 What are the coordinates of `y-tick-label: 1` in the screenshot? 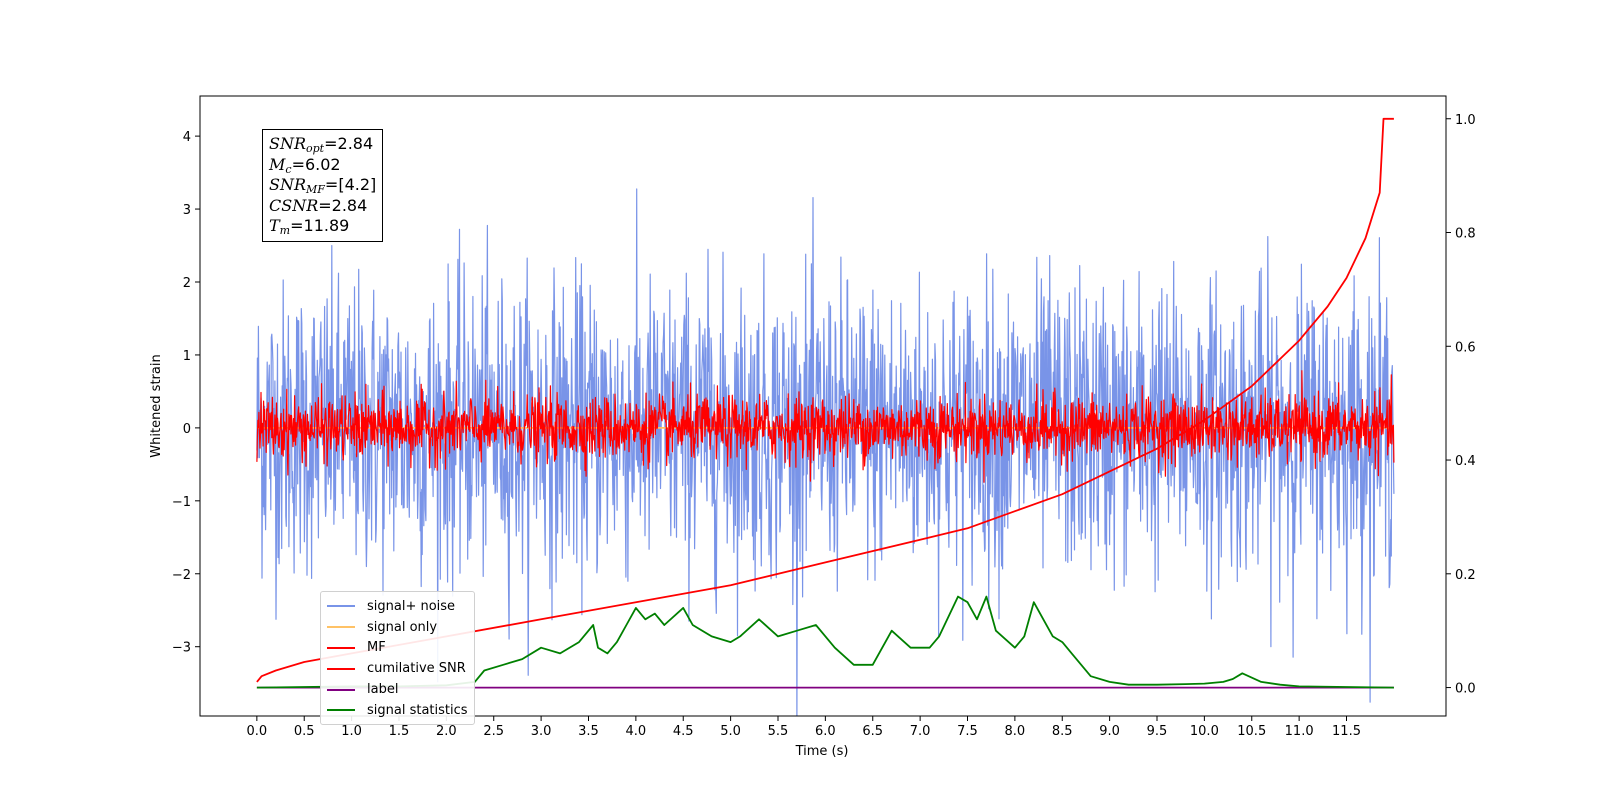 It's located at (187, 356).